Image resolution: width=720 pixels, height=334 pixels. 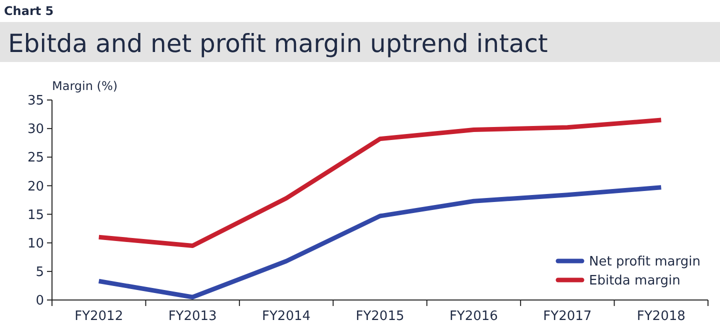 What do you see at coordinates (644, 262) in the screenshot?
I see `legend-label: Net profit margin` at bounding box center [644, 262].